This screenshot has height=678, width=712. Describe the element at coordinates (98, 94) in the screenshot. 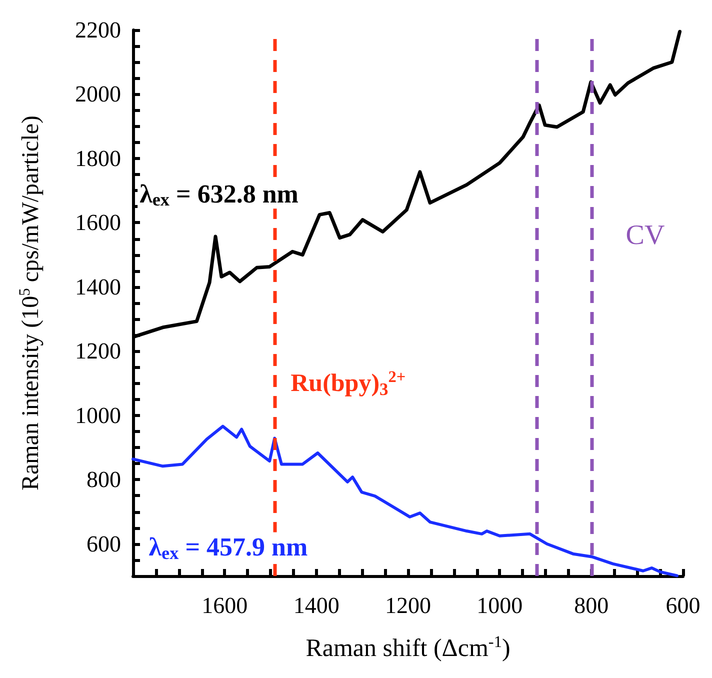

I see `y-tick-label: 2000` at that location.